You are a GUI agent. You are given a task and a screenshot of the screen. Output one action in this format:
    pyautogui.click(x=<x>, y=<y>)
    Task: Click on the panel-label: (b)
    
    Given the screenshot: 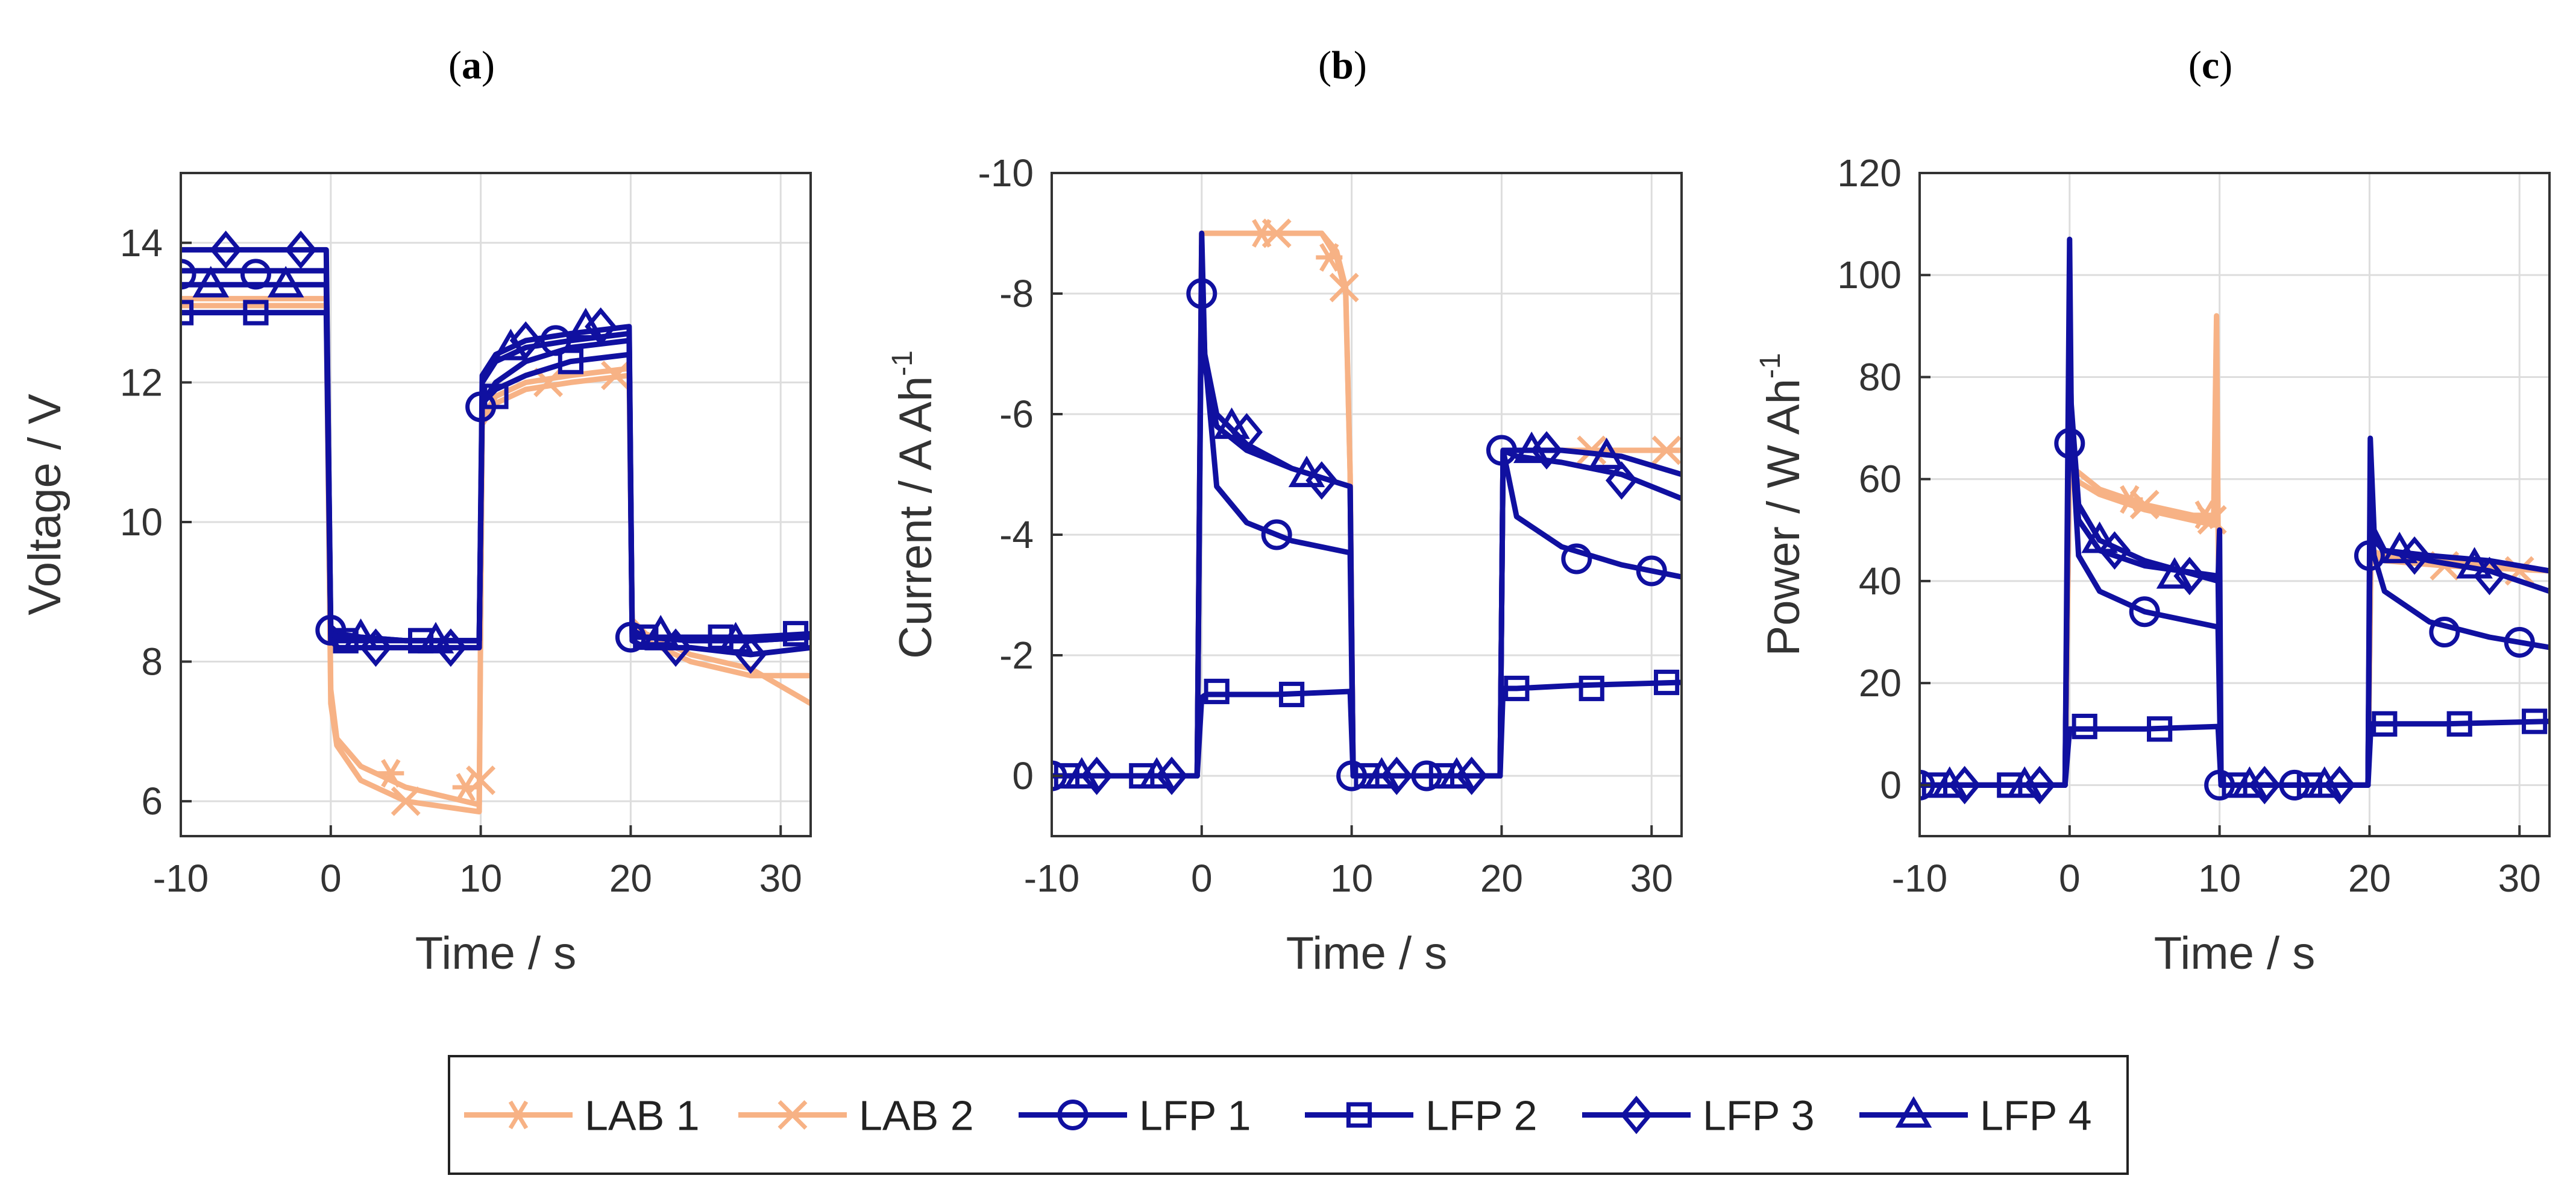 What is the action you would take?
    pyautogui.click(x=1342, y=65)
    